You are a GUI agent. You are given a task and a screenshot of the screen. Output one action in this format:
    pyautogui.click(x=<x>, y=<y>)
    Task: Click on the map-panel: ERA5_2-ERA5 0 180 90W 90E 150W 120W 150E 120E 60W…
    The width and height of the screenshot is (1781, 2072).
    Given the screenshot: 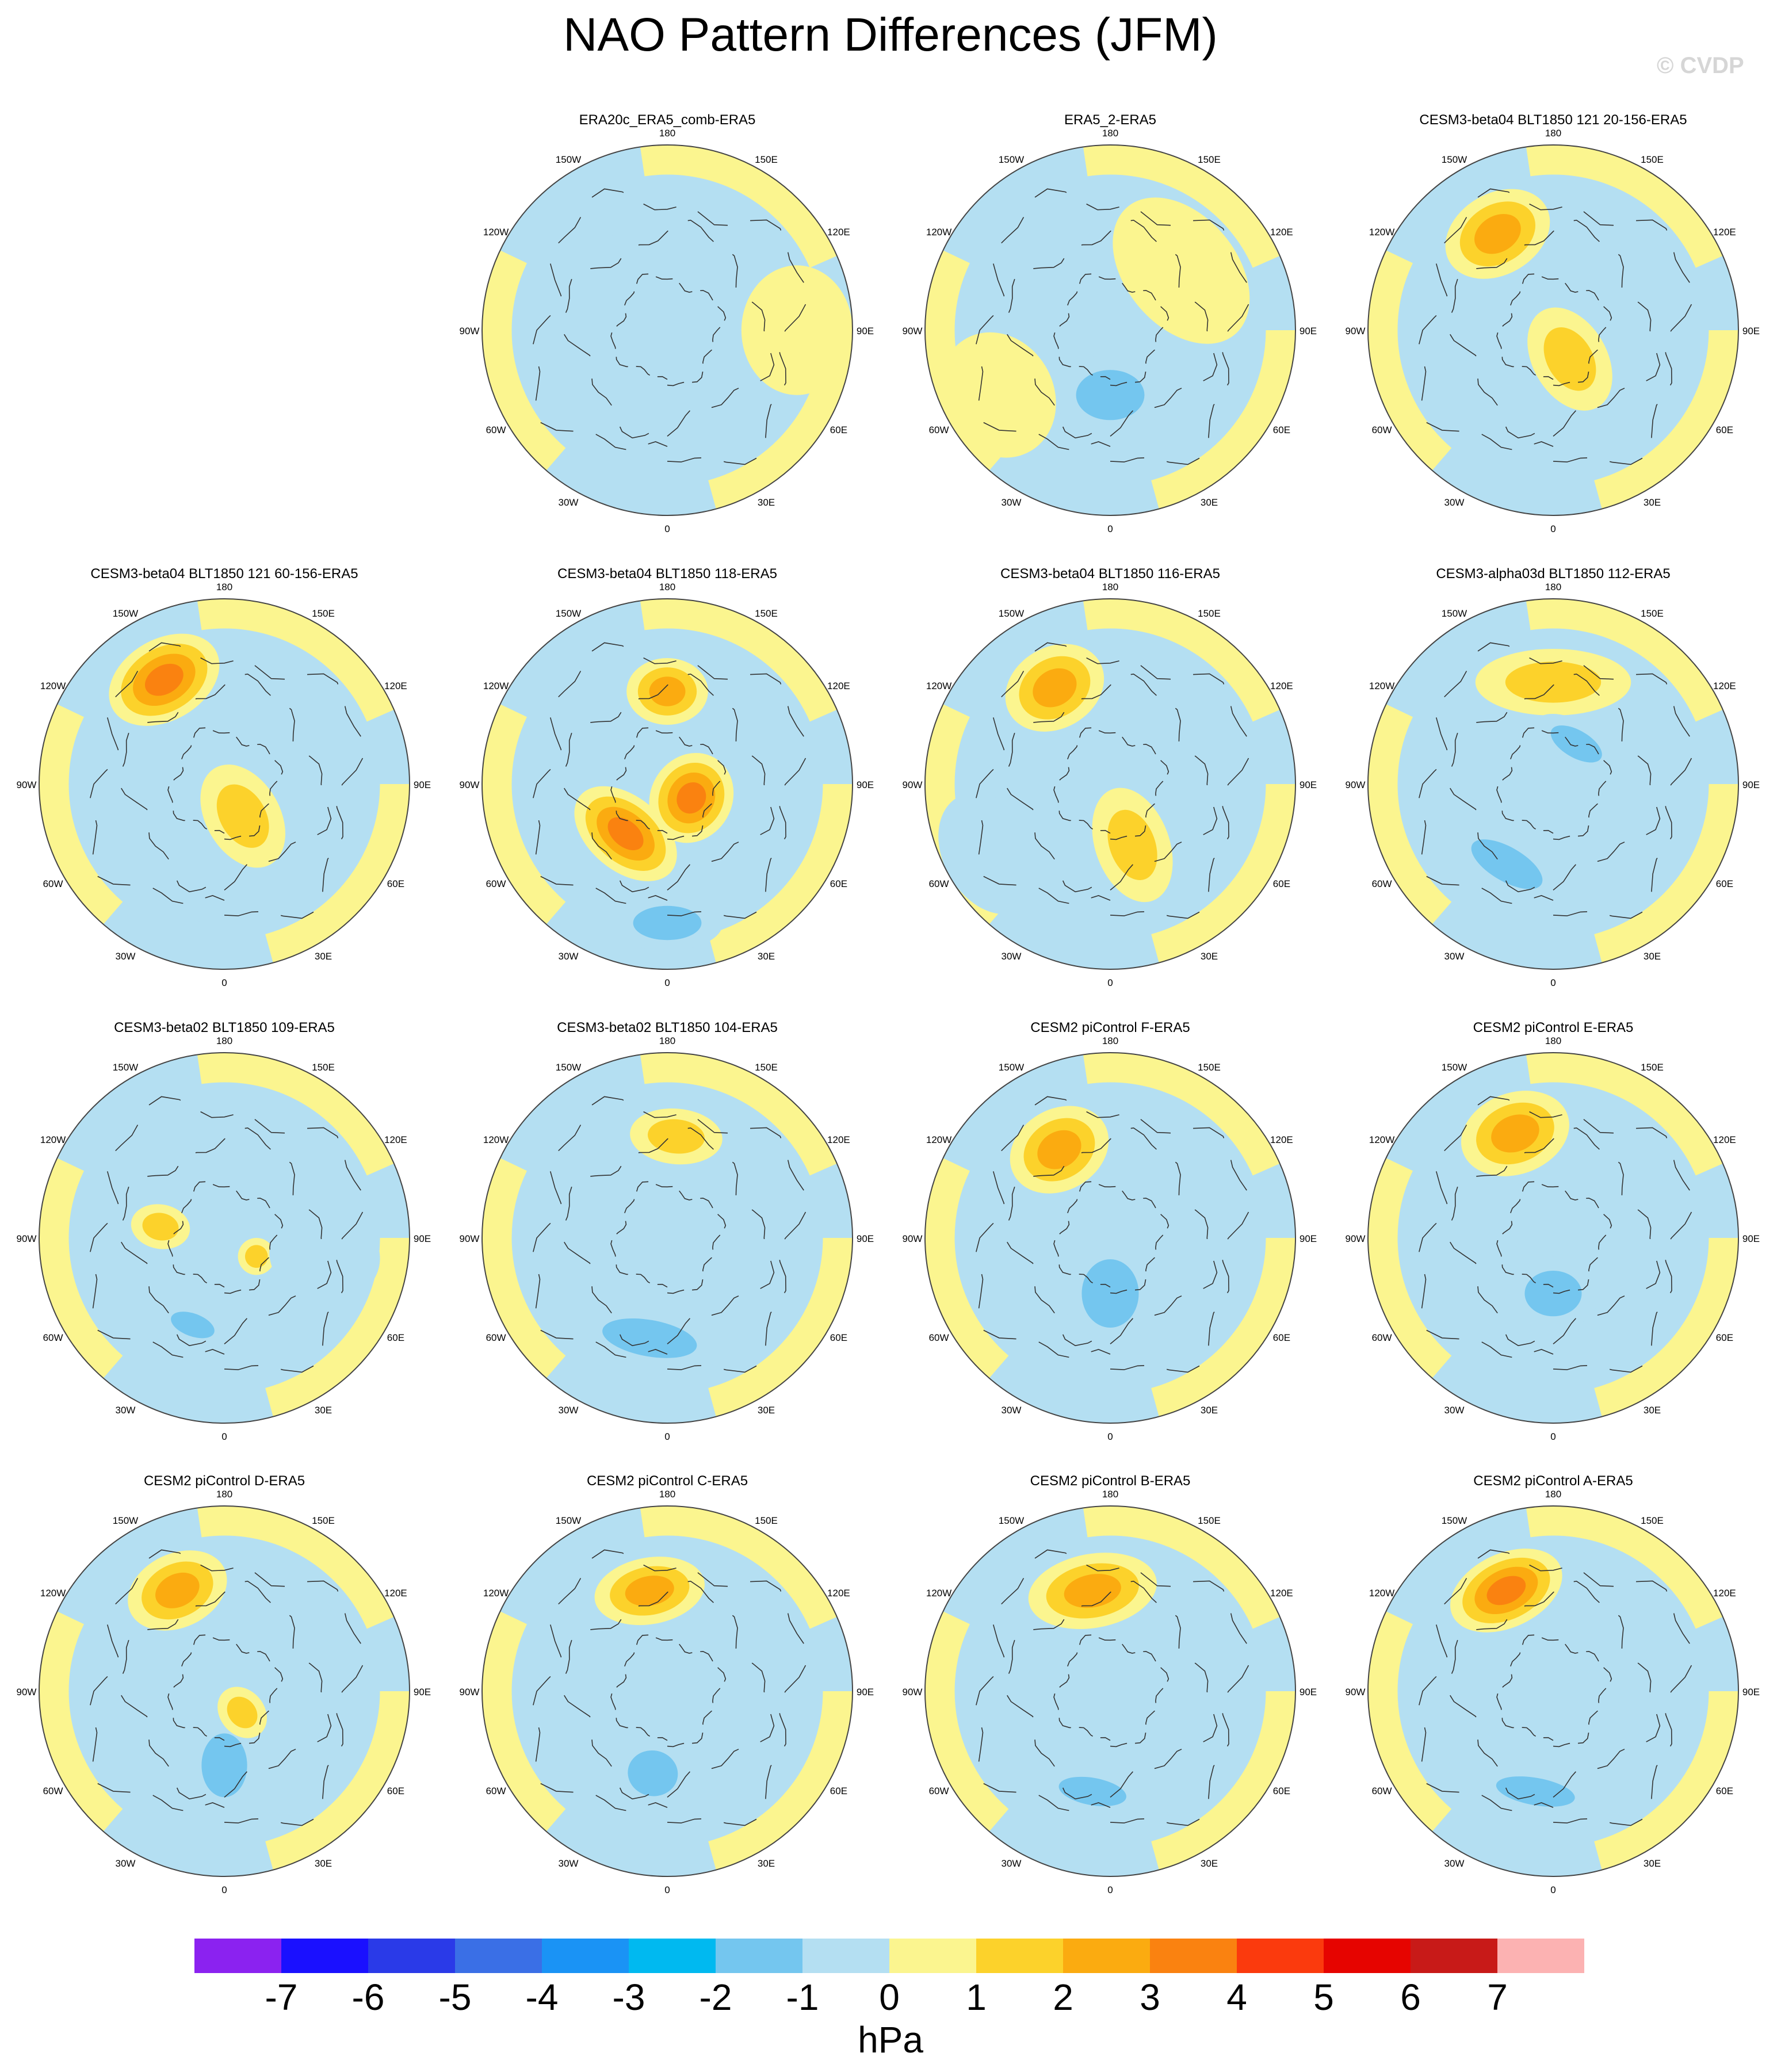 What is the action you would take?
    pyautogui.click(x=1110, y=323)
    